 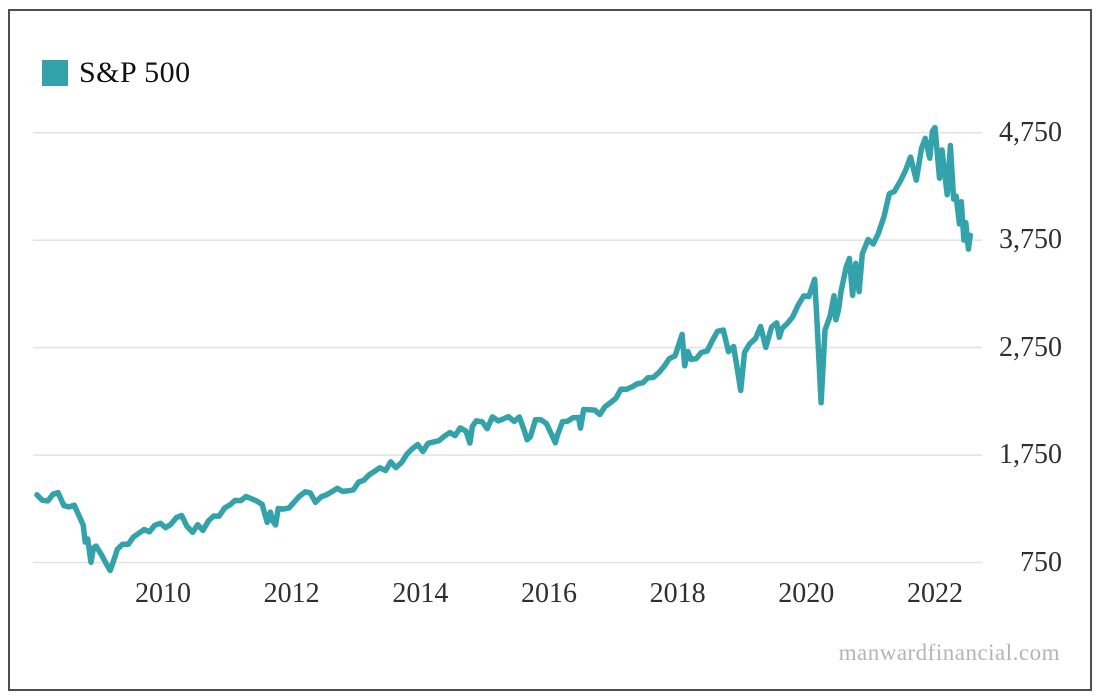 I want to click on y-tick-label-750: 750, so click(x=1041, y=562).